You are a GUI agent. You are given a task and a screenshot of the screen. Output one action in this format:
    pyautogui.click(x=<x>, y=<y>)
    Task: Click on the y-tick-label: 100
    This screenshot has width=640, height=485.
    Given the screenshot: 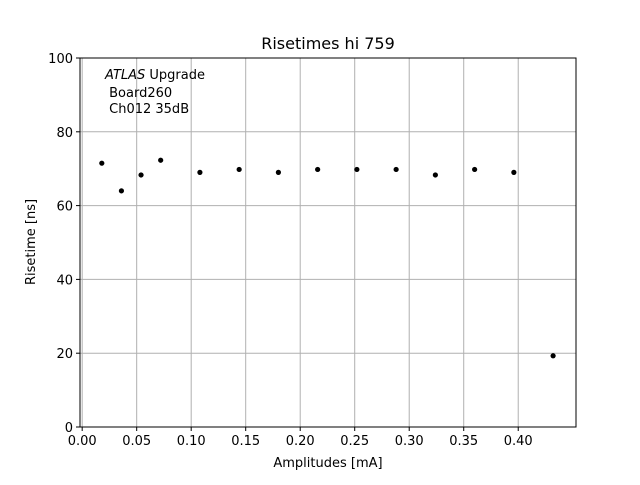 What is the action you would take?
    pyautogui.click(x=60, y=59)
    